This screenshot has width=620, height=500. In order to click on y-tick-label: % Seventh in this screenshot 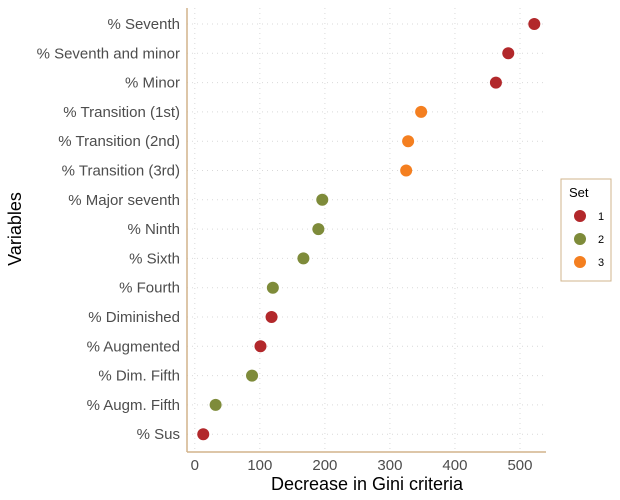, I will do `click(143, 24)`.